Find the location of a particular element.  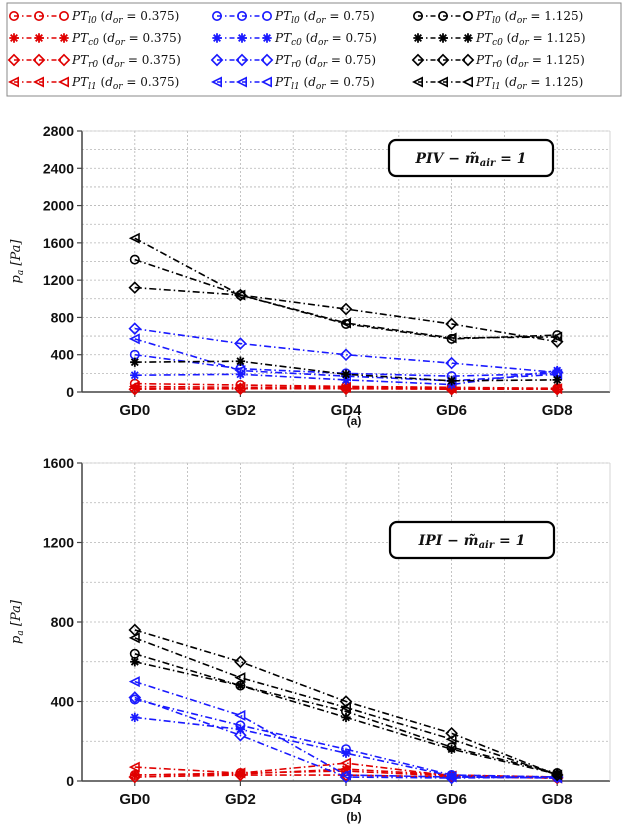

legend-label: PTc0 (dor = 1.125) is located at coordinates (530, 39).